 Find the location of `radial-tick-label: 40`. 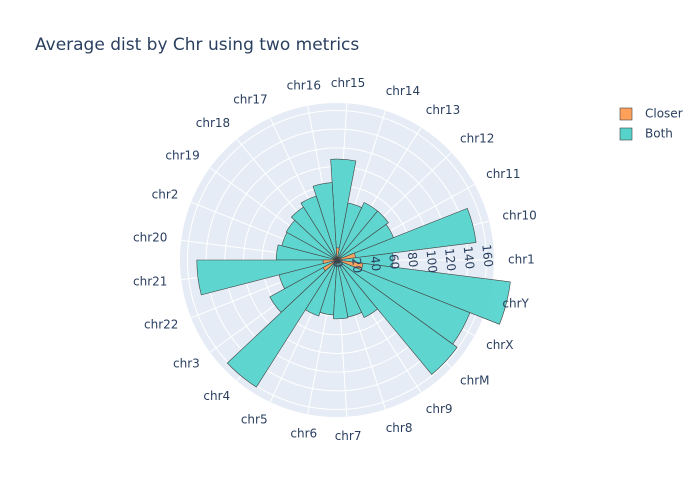

radial-tick-label: 40 is located at coordinates (376, 263).